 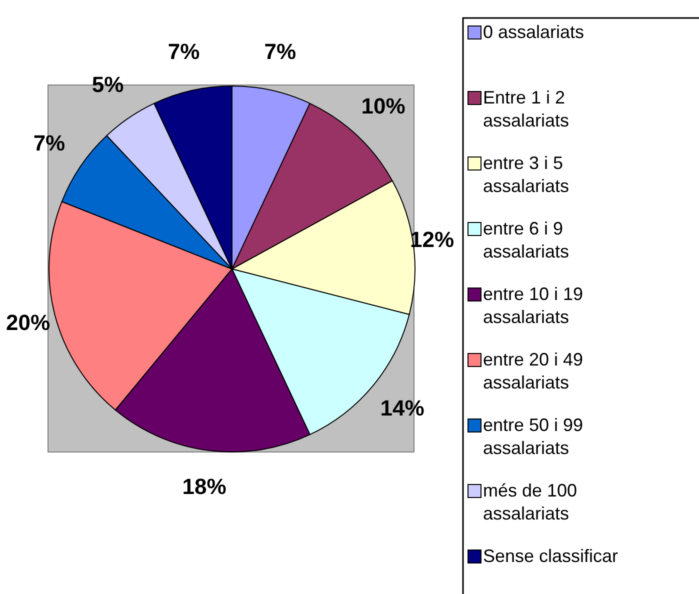 What do you see at coordinates (530, 502) in the screenshot?
I see `legend-label: més de 100 assalariats` at bounding box center [530, 502].